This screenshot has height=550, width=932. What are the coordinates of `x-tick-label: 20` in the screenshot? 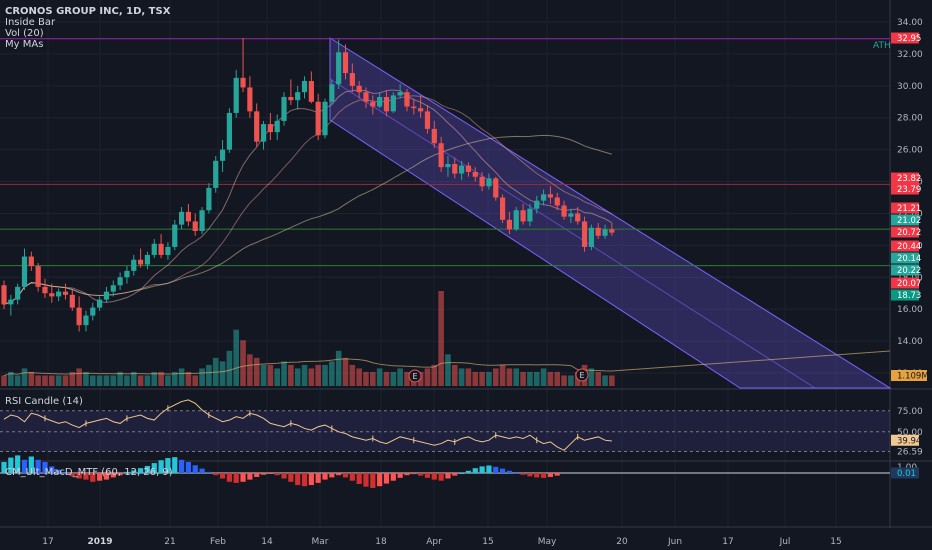 It's located at (622, 542).